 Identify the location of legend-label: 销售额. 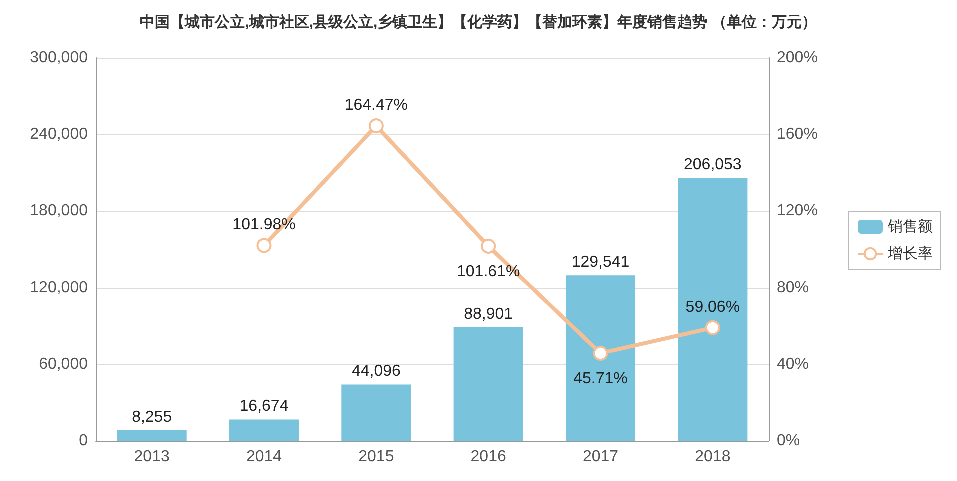
(910, 227).